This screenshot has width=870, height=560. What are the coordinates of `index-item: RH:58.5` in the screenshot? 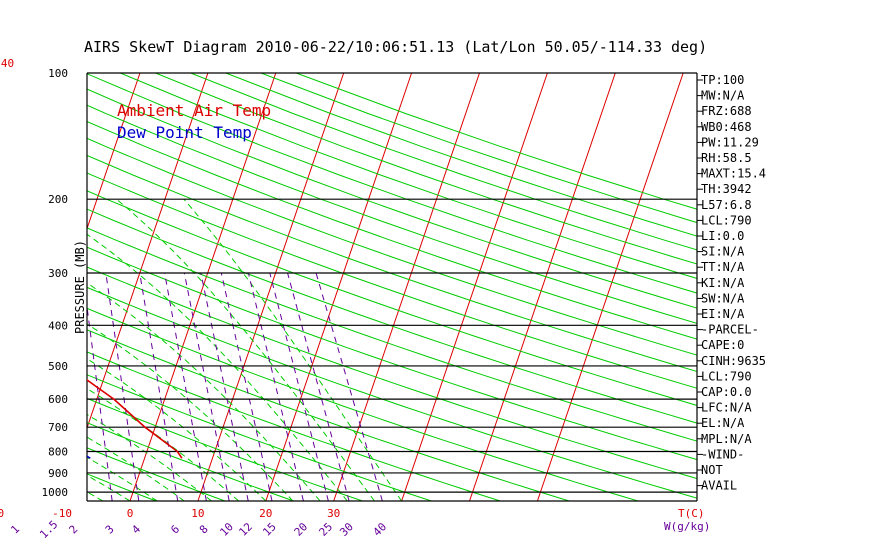 It's located at (726, 158).